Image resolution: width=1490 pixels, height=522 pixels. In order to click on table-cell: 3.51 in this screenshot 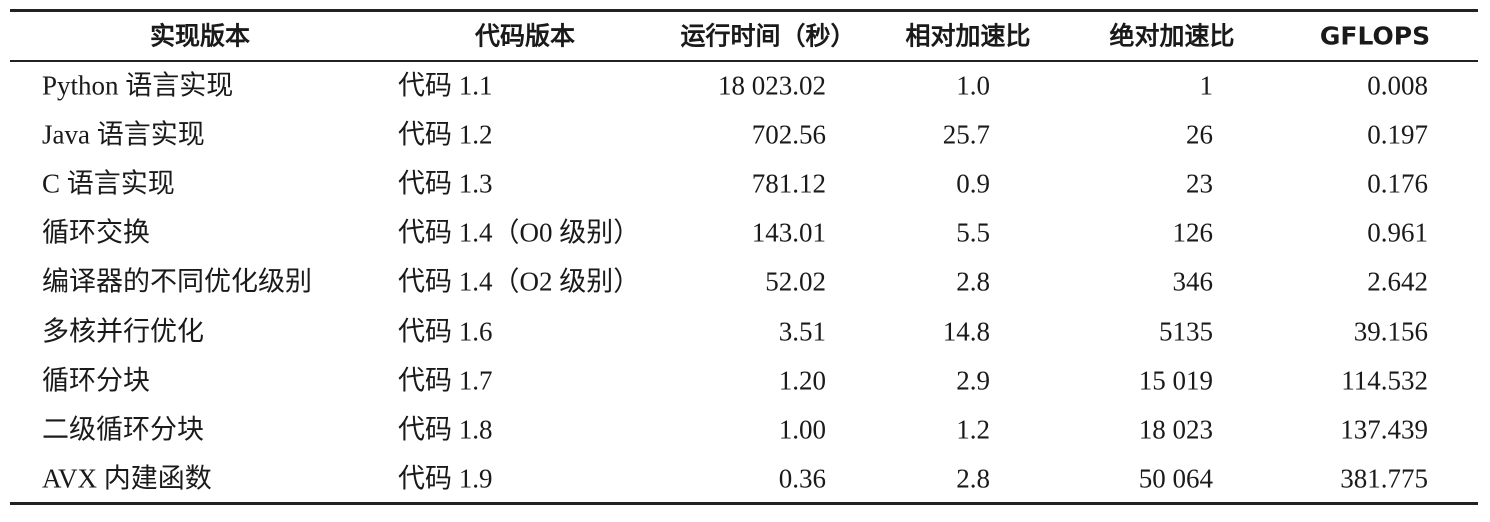, I will do `click(802, 331)`.